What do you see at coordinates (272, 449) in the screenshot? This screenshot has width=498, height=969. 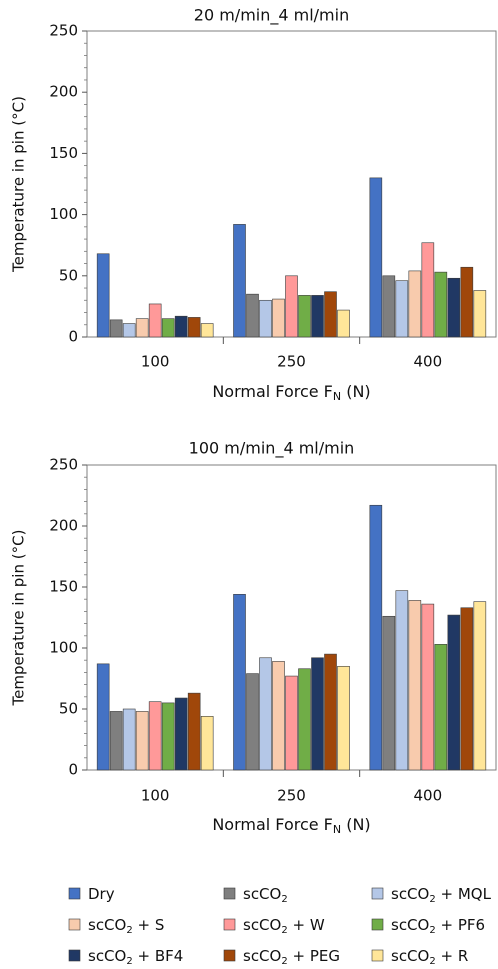 I see `chart-title: 100 m/min_4 ml/min` at bounding box center [272, 449].